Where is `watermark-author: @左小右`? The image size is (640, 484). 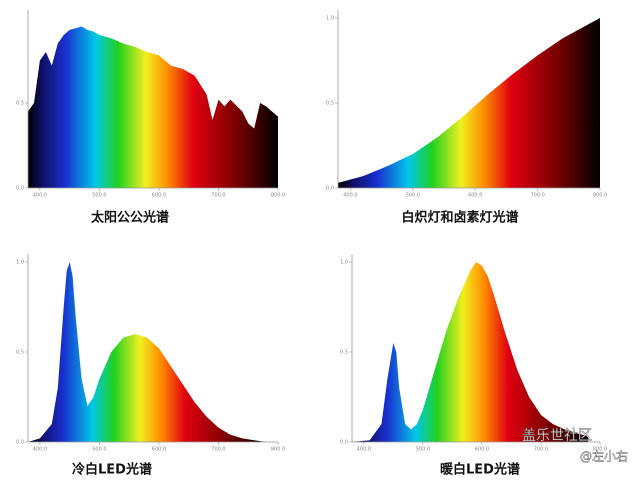
watermark-author: @左小右 is located at coordinates (604, 456).